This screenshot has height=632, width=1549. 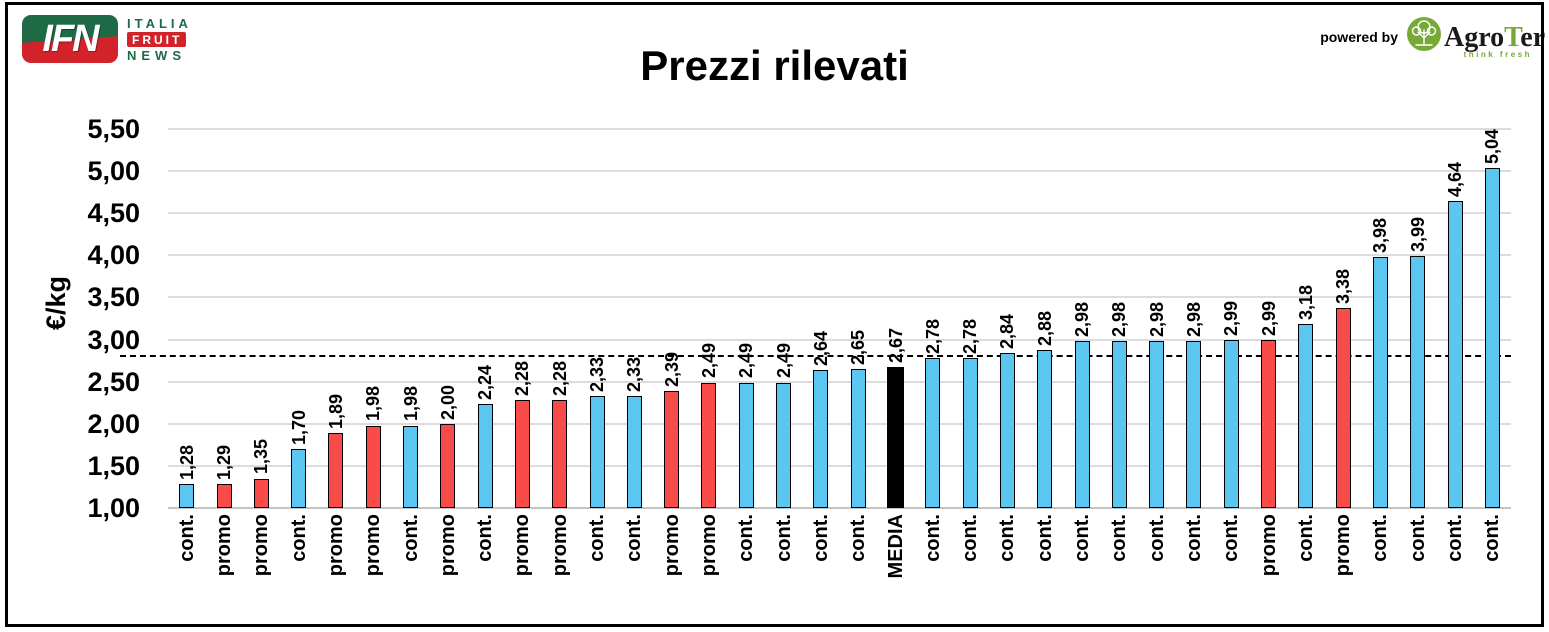 I want to click on bar-value-label: 1,89, so click(x=335, y=411).